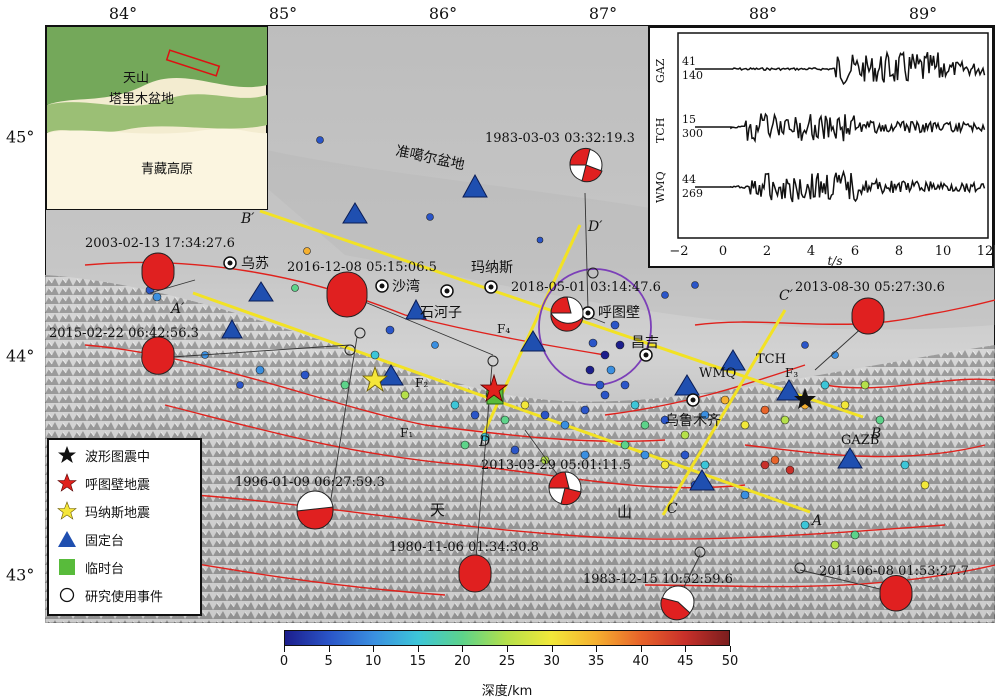  What do you see at coordinates (507, 661) in the screenshot?
I see `colorbar-tick: 25` at bounding box center [507, 661].